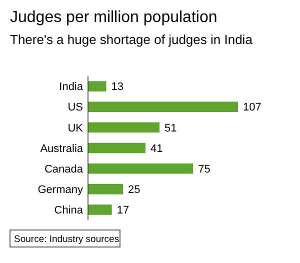 The height and width of the screenshot is (263, 300). I want to click on y-tick-label: UK, so click(76, 128).